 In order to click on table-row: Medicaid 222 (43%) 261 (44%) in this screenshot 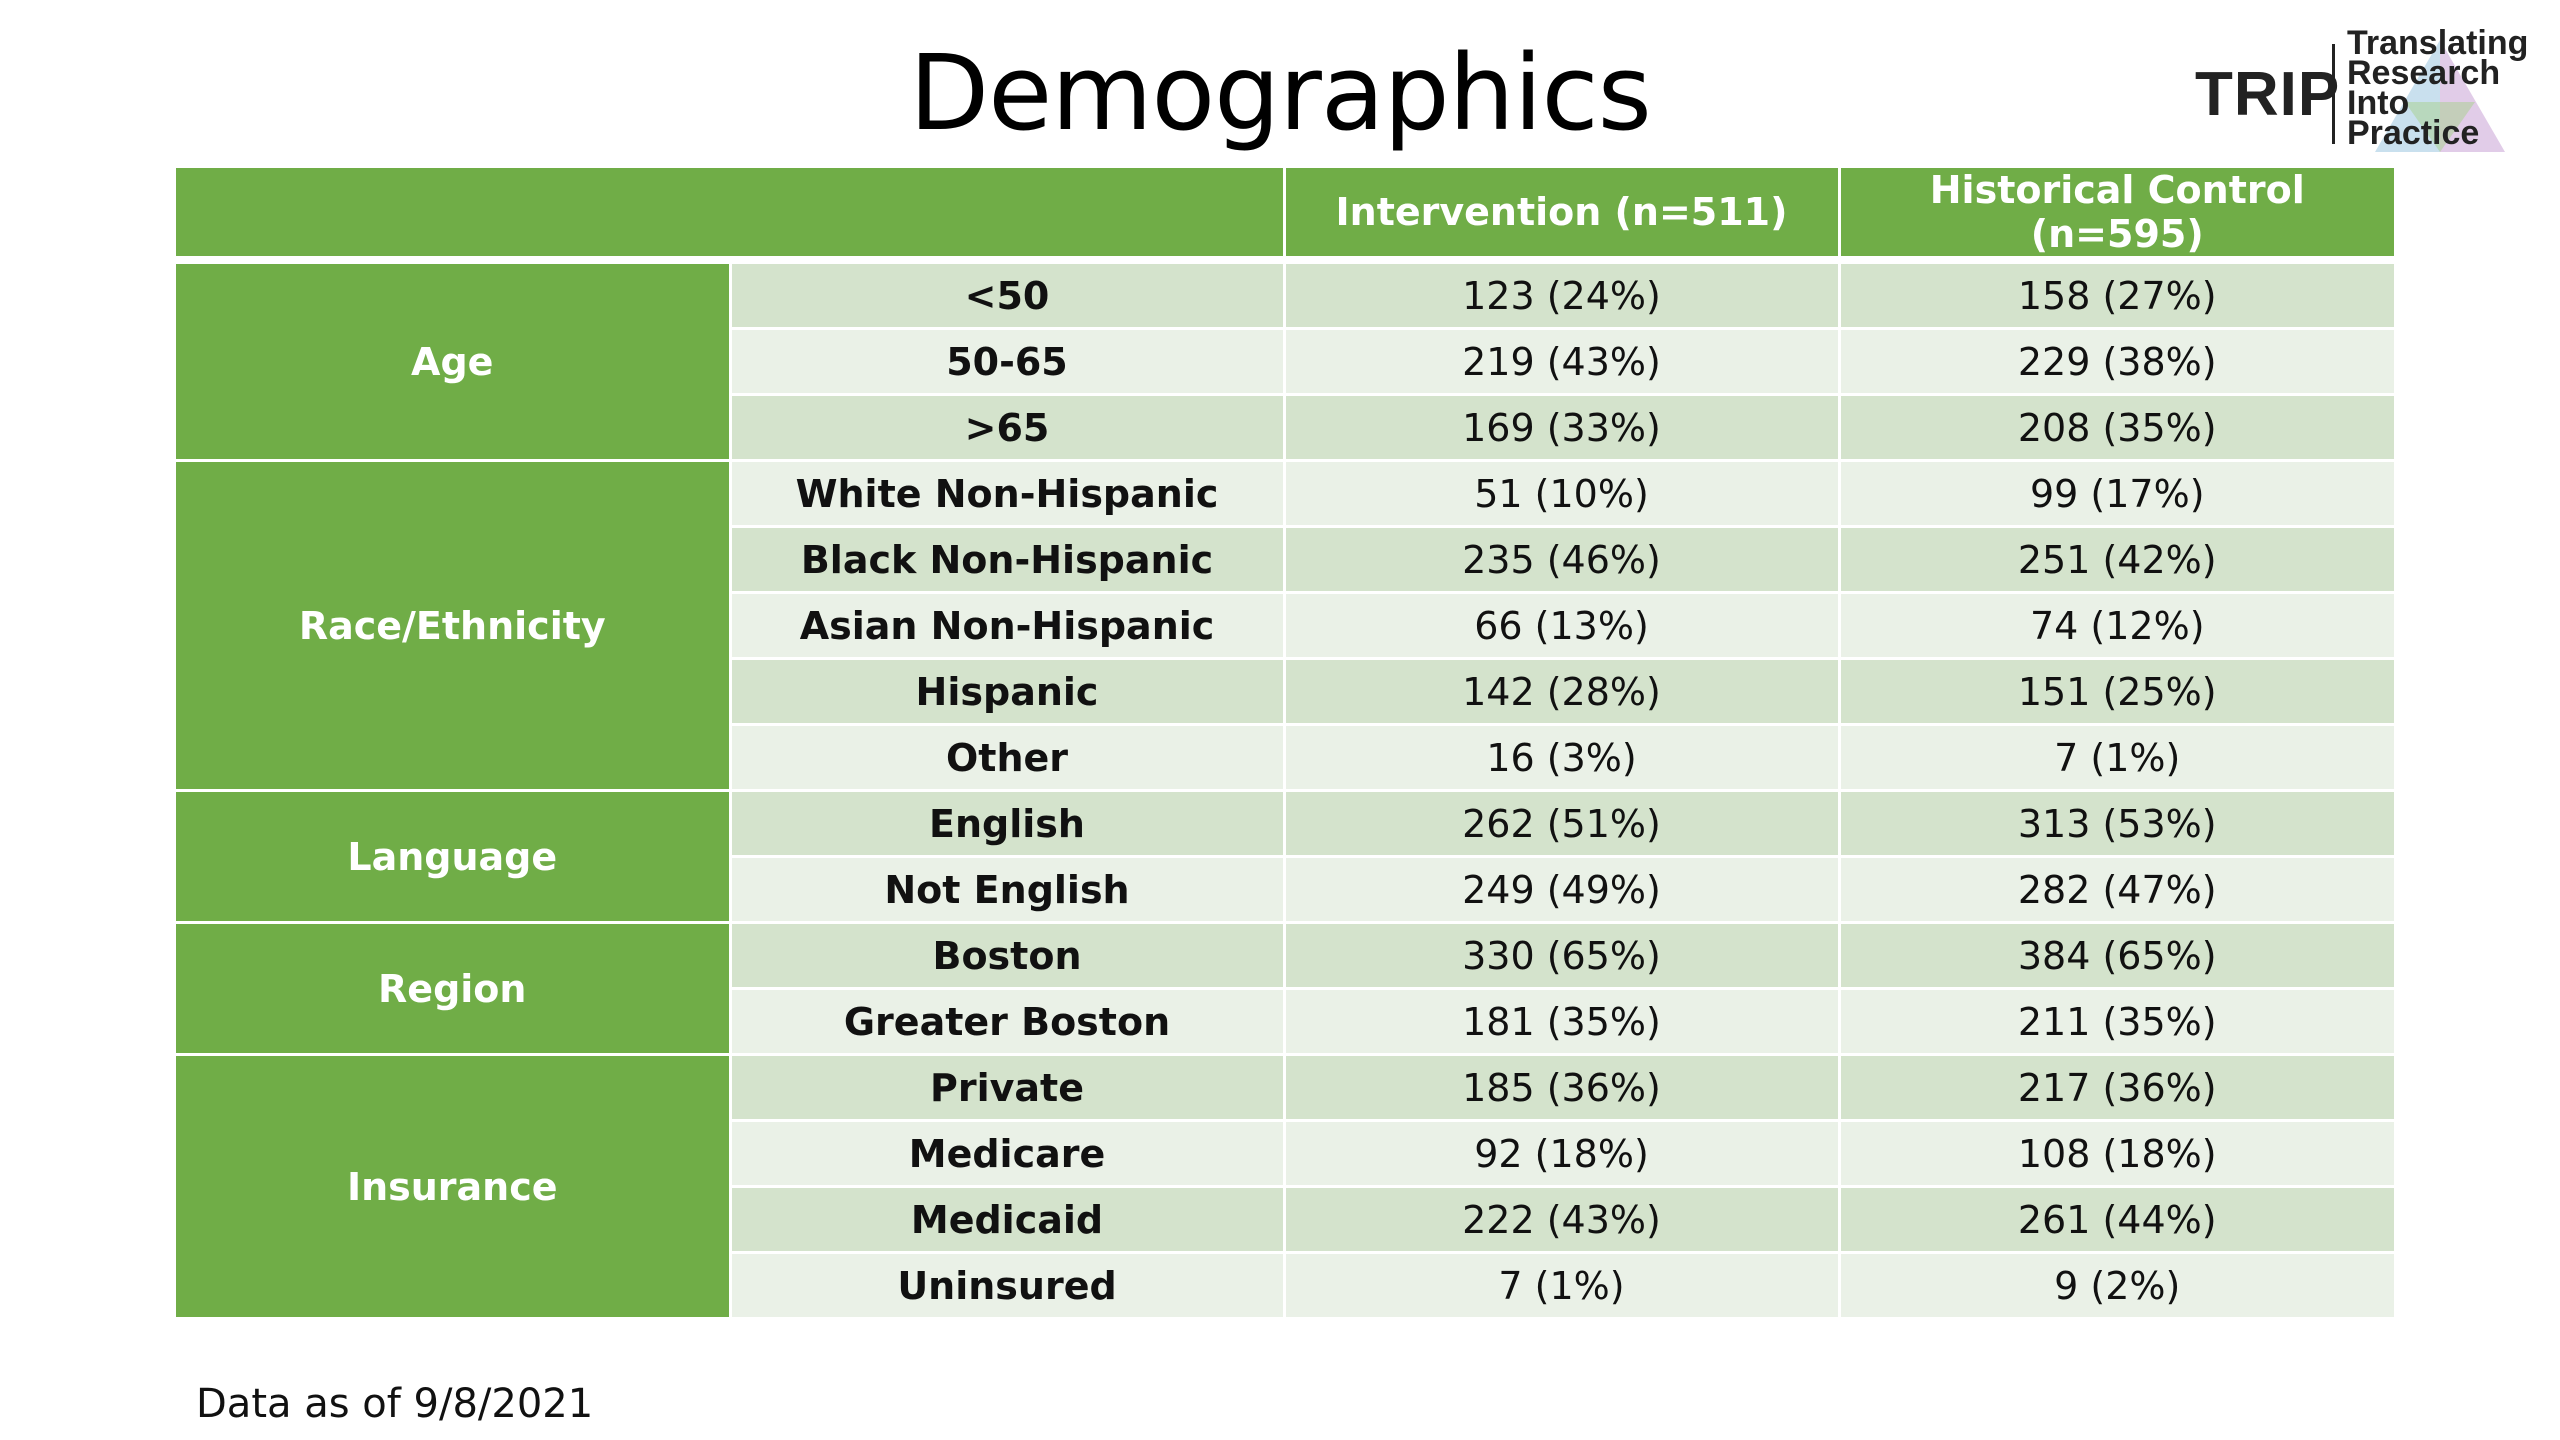, I will do `click(1285, 1220)`.